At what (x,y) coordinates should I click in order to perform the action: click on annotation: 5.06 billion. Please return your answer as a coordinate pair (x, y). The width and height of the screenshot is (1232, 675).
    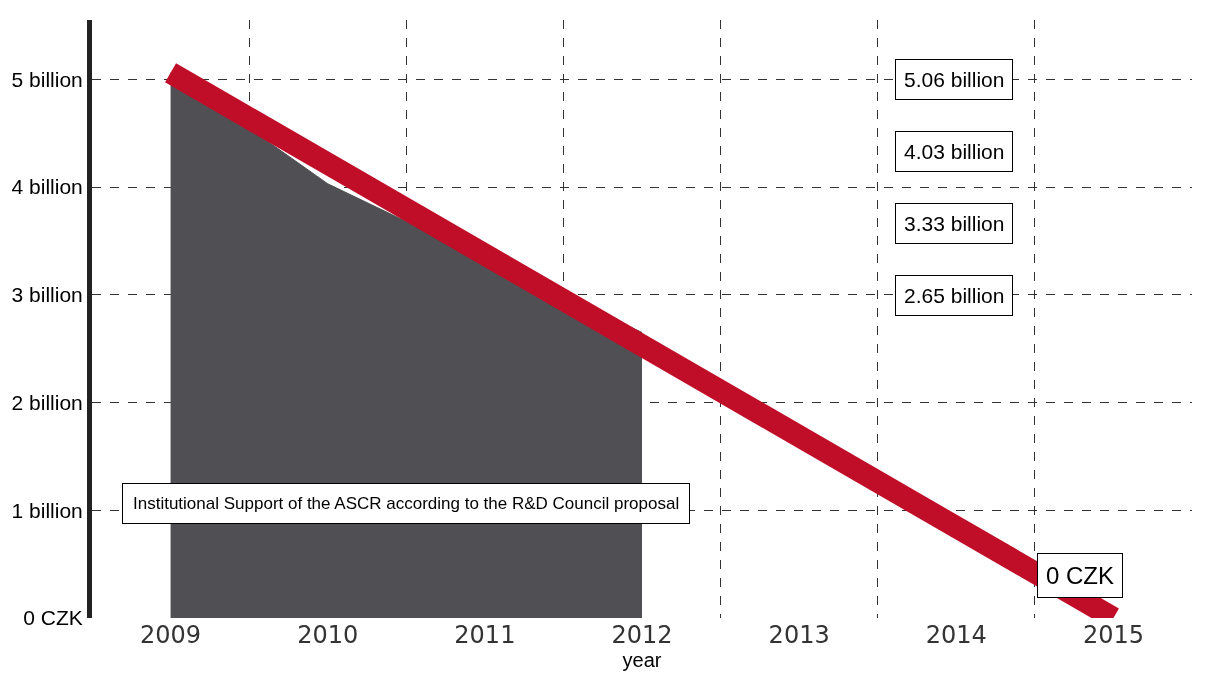
    Looking at the image, I should click on (954, 79).